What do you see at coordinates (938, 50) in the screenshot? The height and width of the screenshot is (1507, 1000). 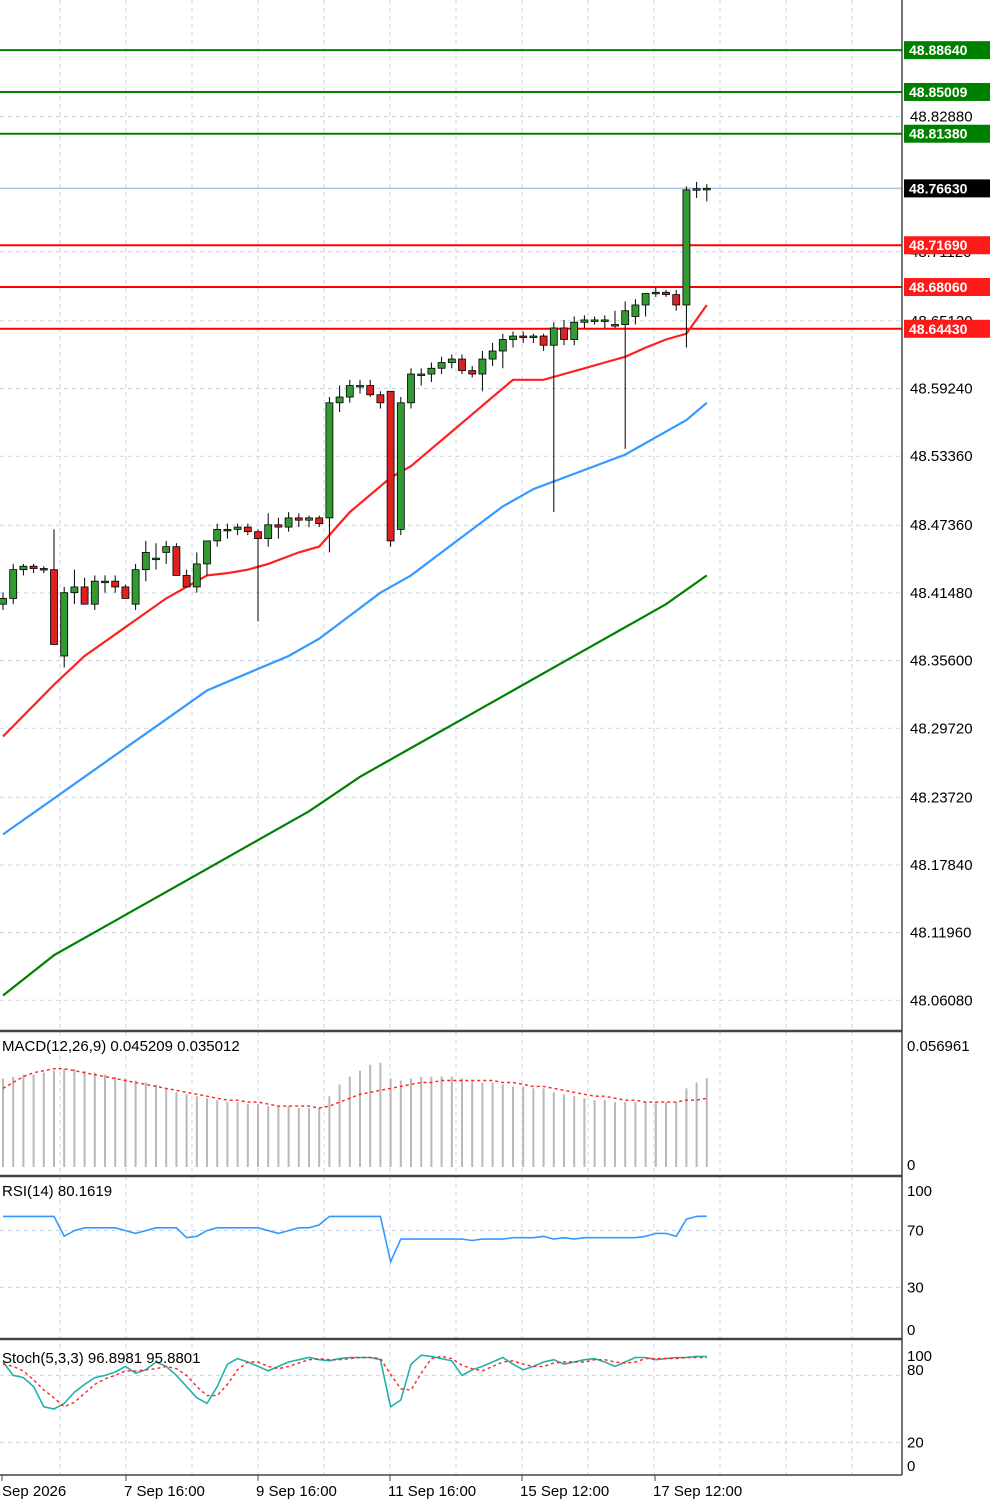 I see `resistance-level-label: 48.88640` at bounding box center [938, 50].